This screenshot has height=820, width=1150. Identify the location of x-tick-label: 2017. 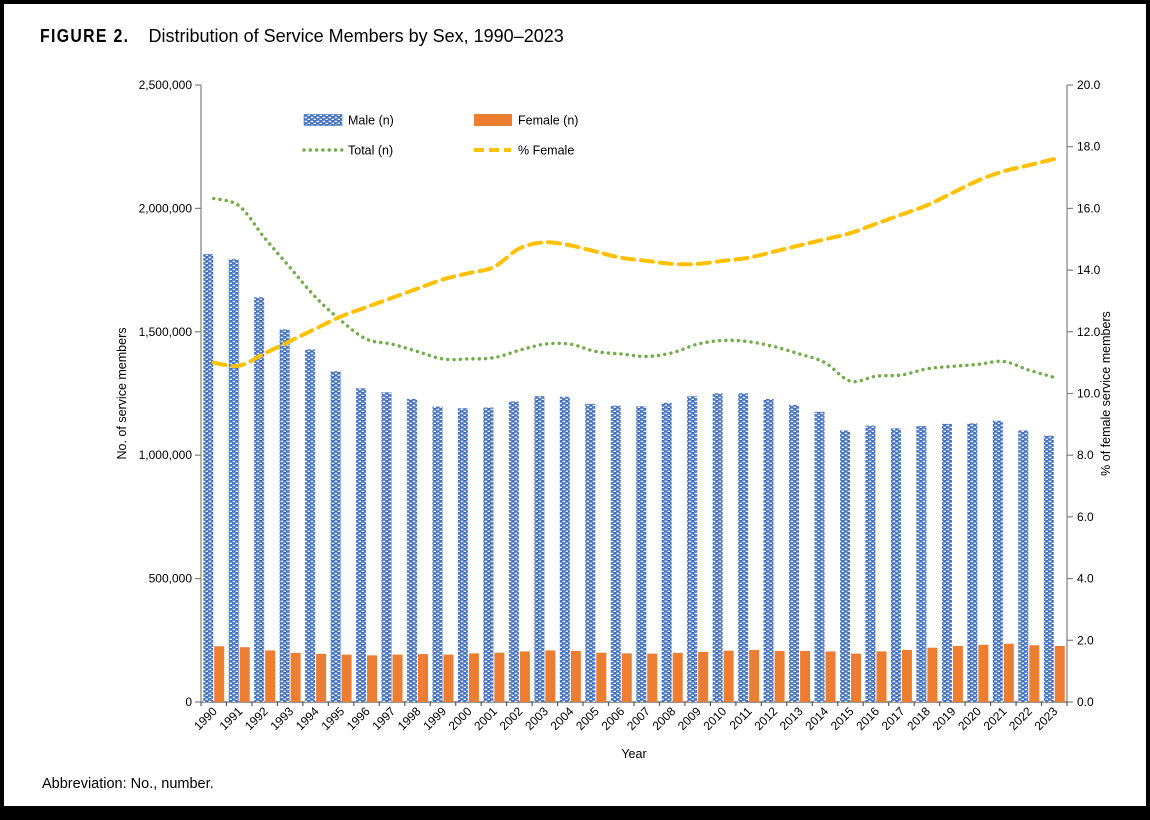
(893, 718).